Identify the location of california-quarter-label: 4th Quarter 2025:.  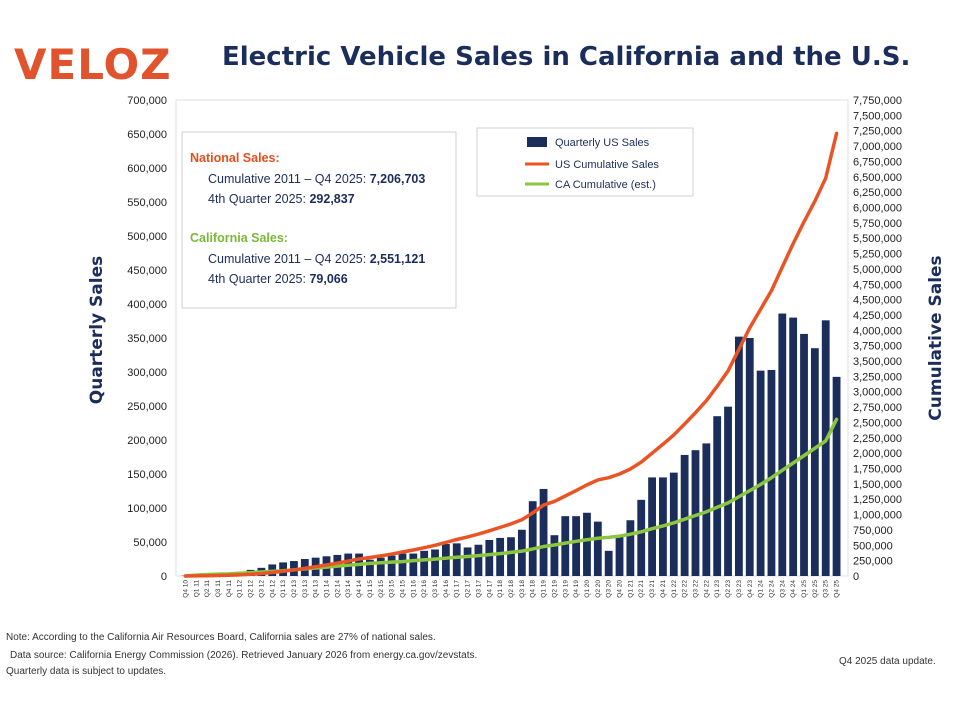
(257, 279).